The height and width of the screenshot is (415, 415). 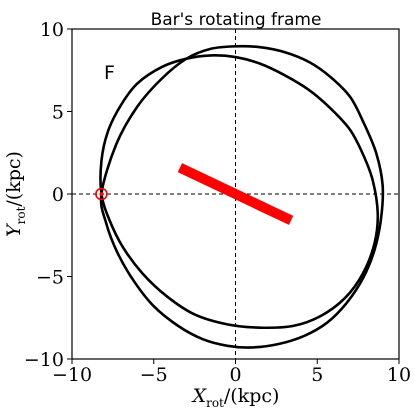 What do you see at coordinates (14, 179) in the screenshot?
I see `y-axis-label-unit: /(kpc)` at bounding box center [14, 179].